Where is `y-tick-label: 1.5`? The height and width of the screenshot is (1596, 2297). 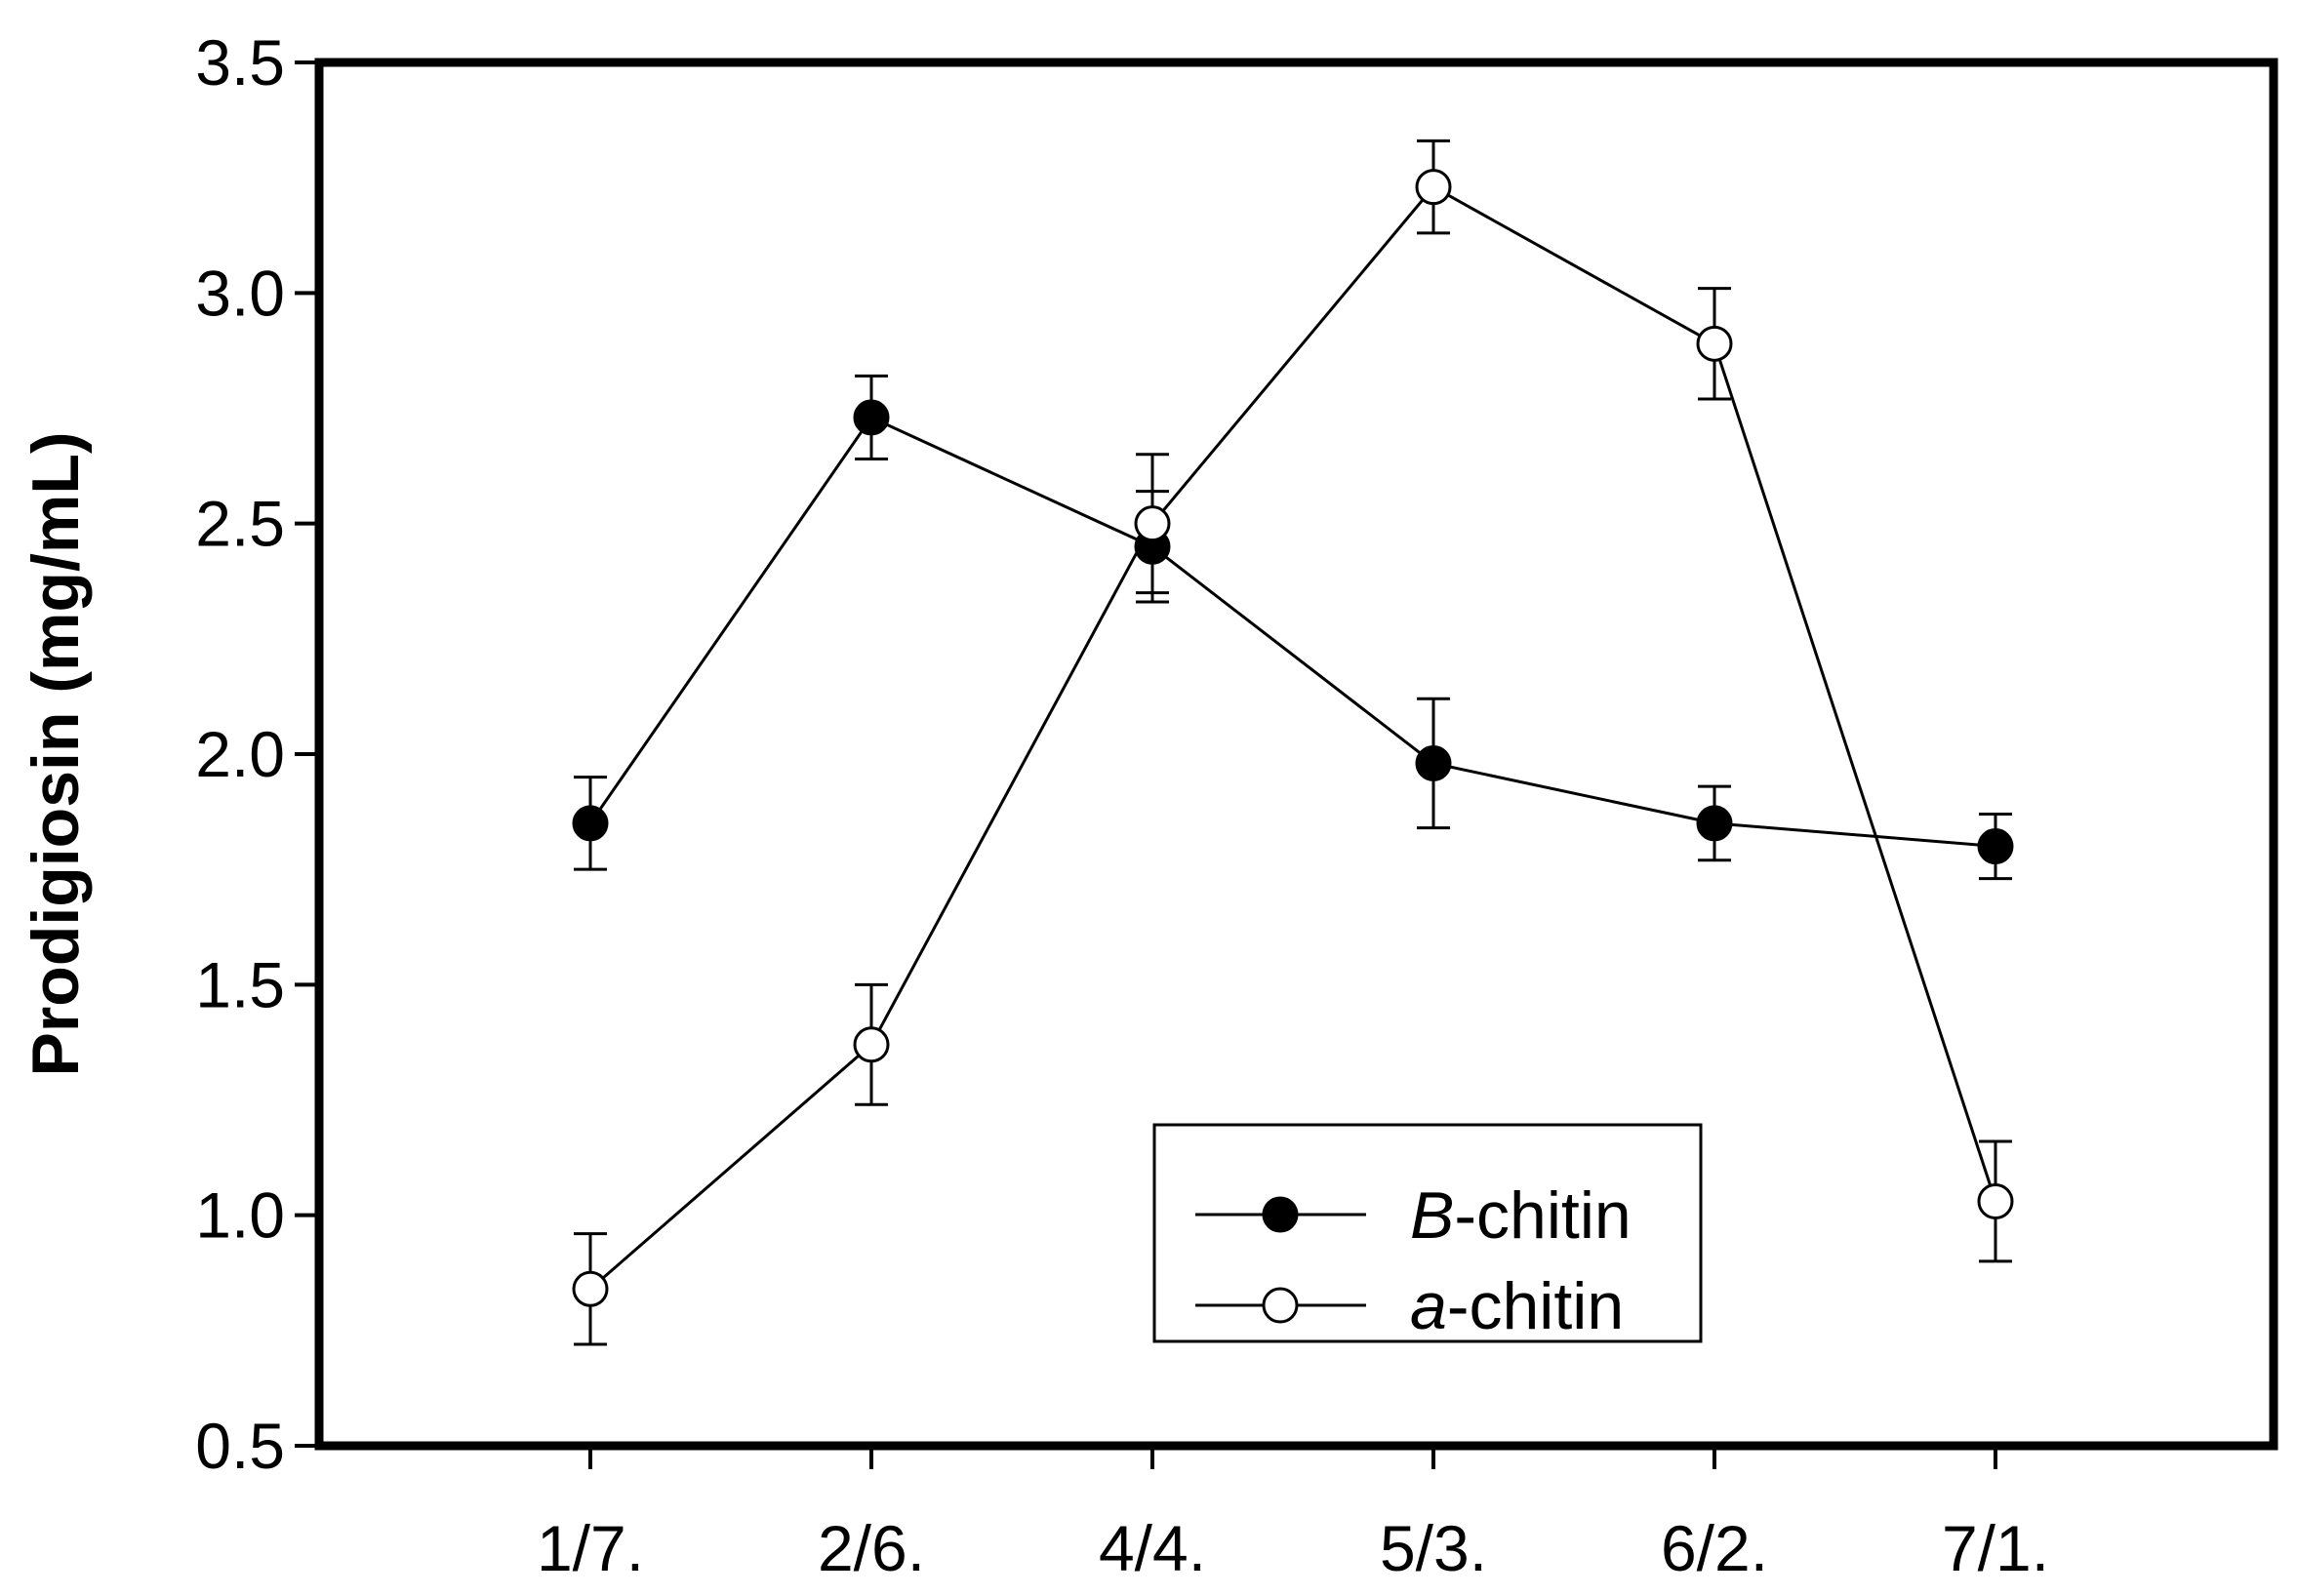
y-tick-label: 1.5 is located at coordinates (240, 984).